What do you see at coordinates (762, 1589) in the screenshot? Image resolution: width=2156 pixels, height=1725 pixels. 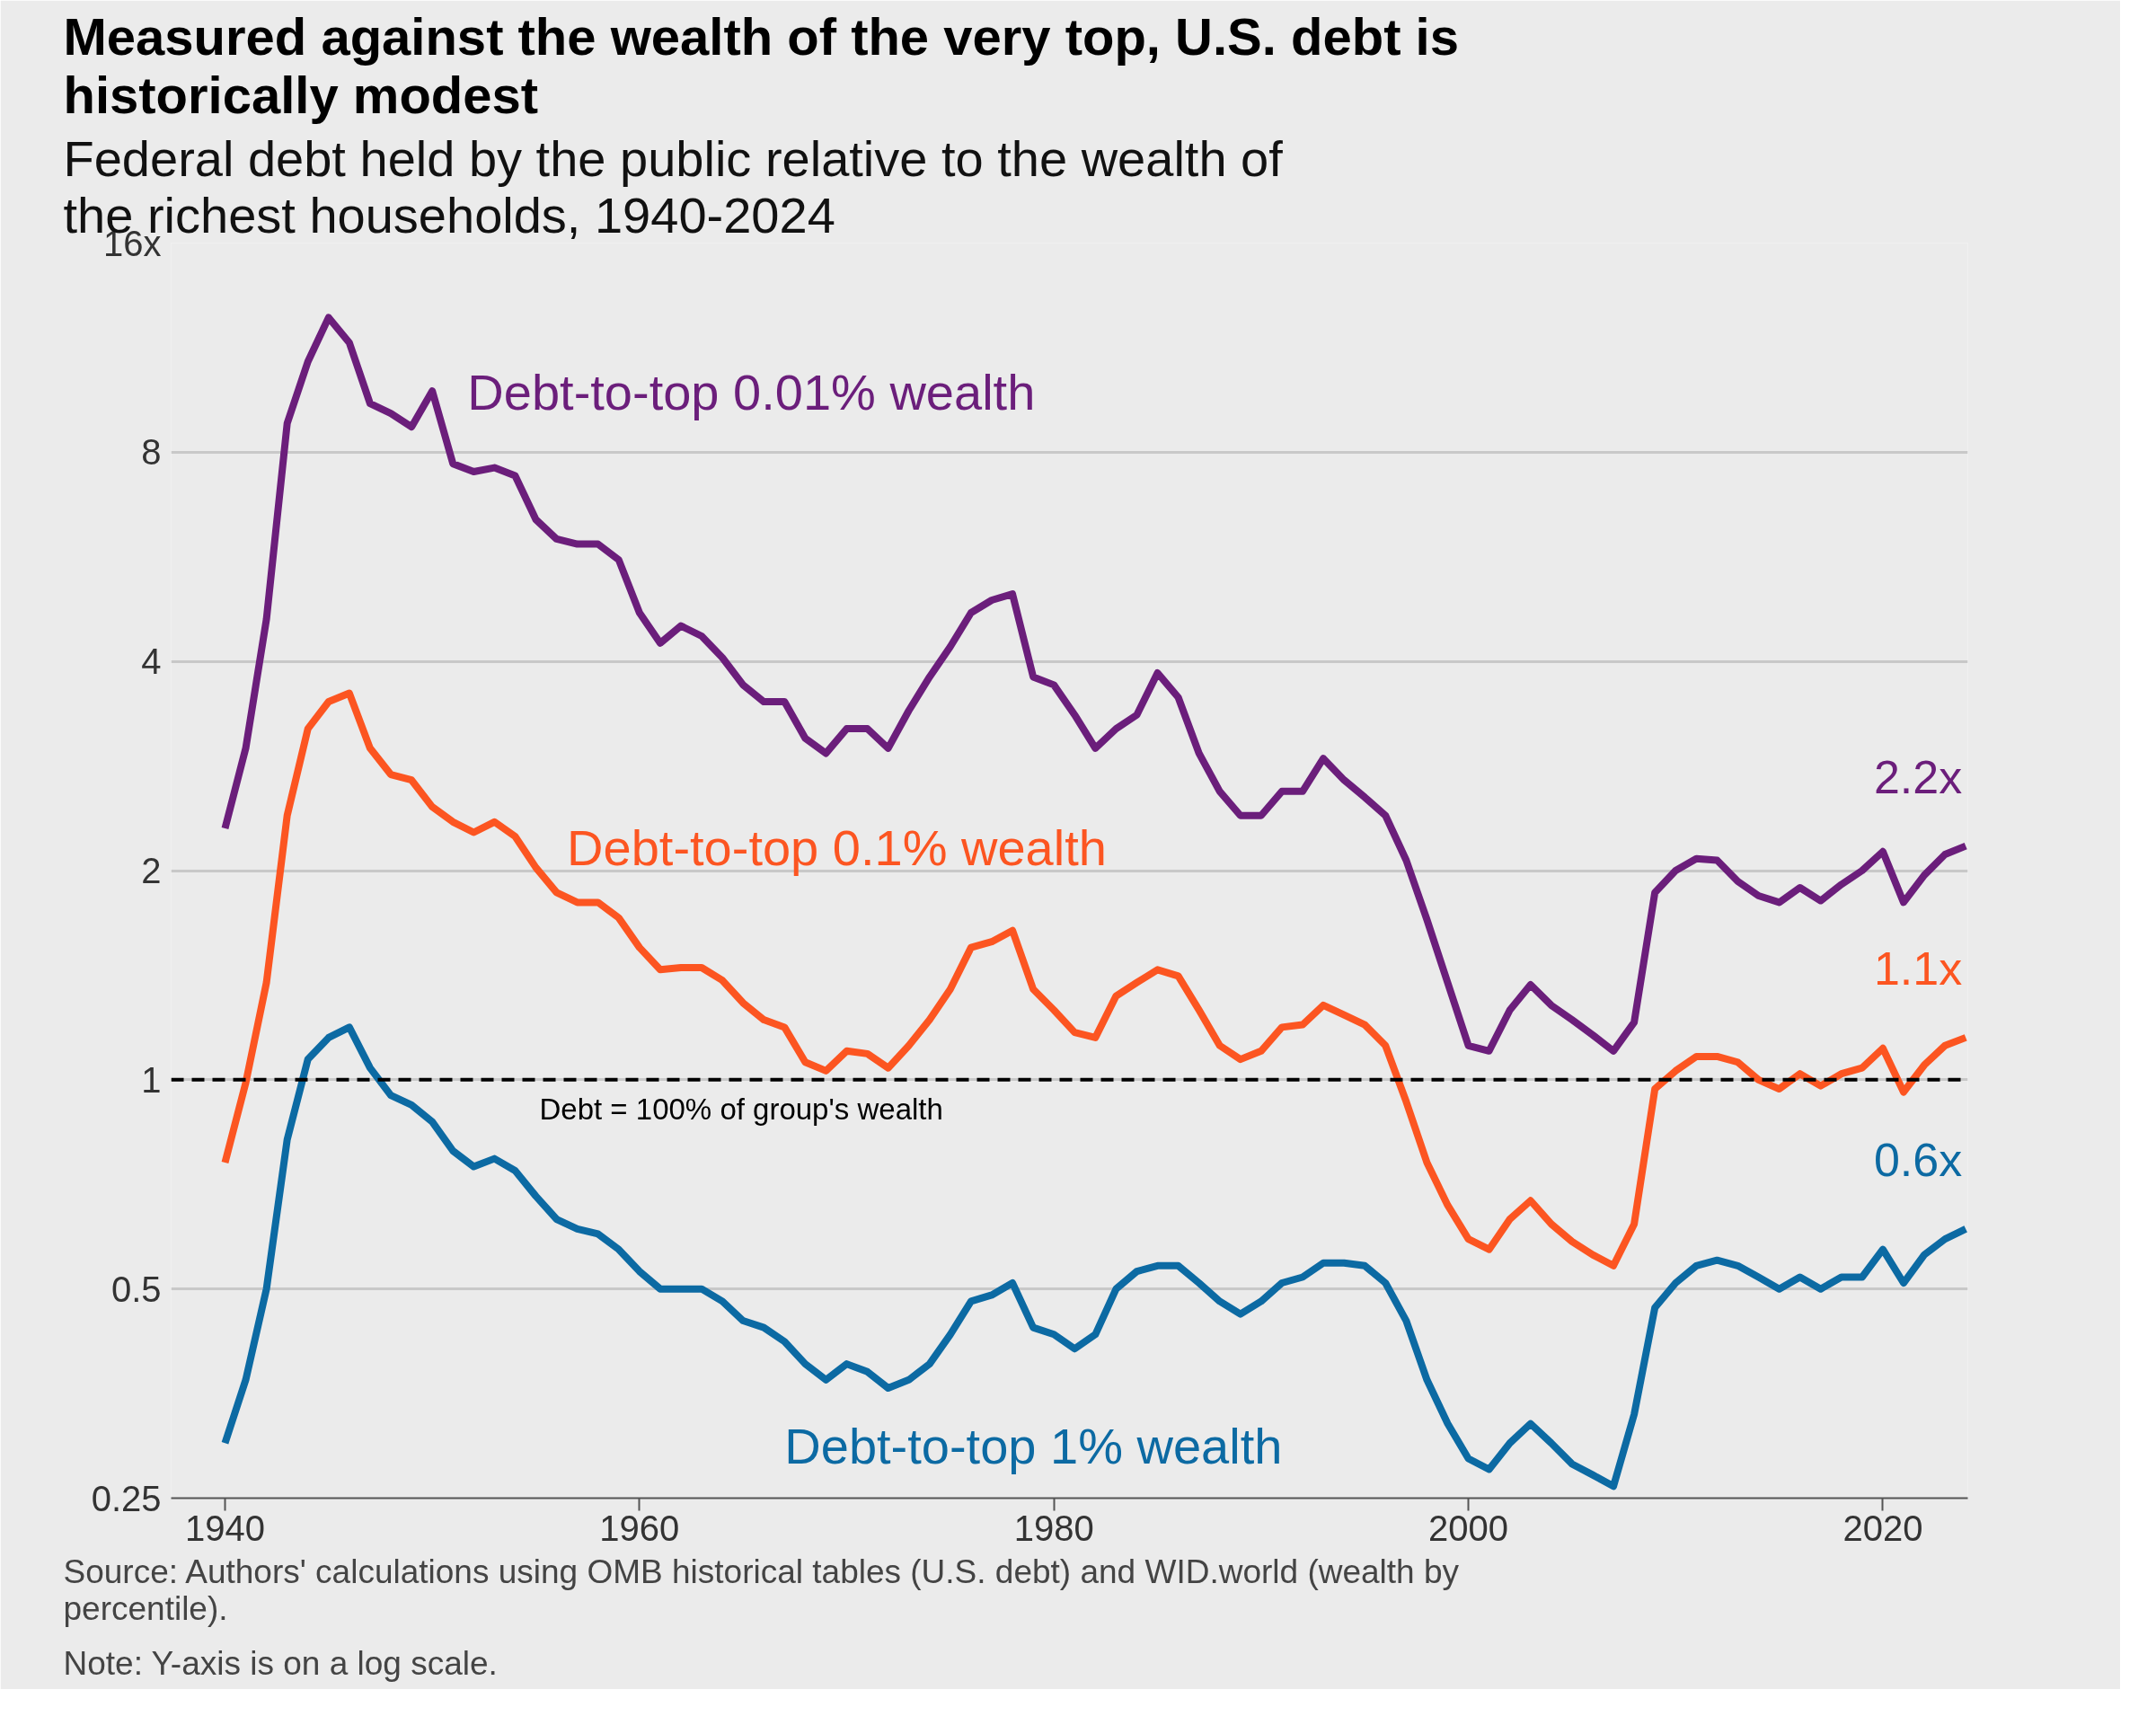 I see `source-note: Source: Authors' calculations using OMB historical tables (U.S. debt) and WID.world (wealth by percentile).` at bounding box center [762, 1589].